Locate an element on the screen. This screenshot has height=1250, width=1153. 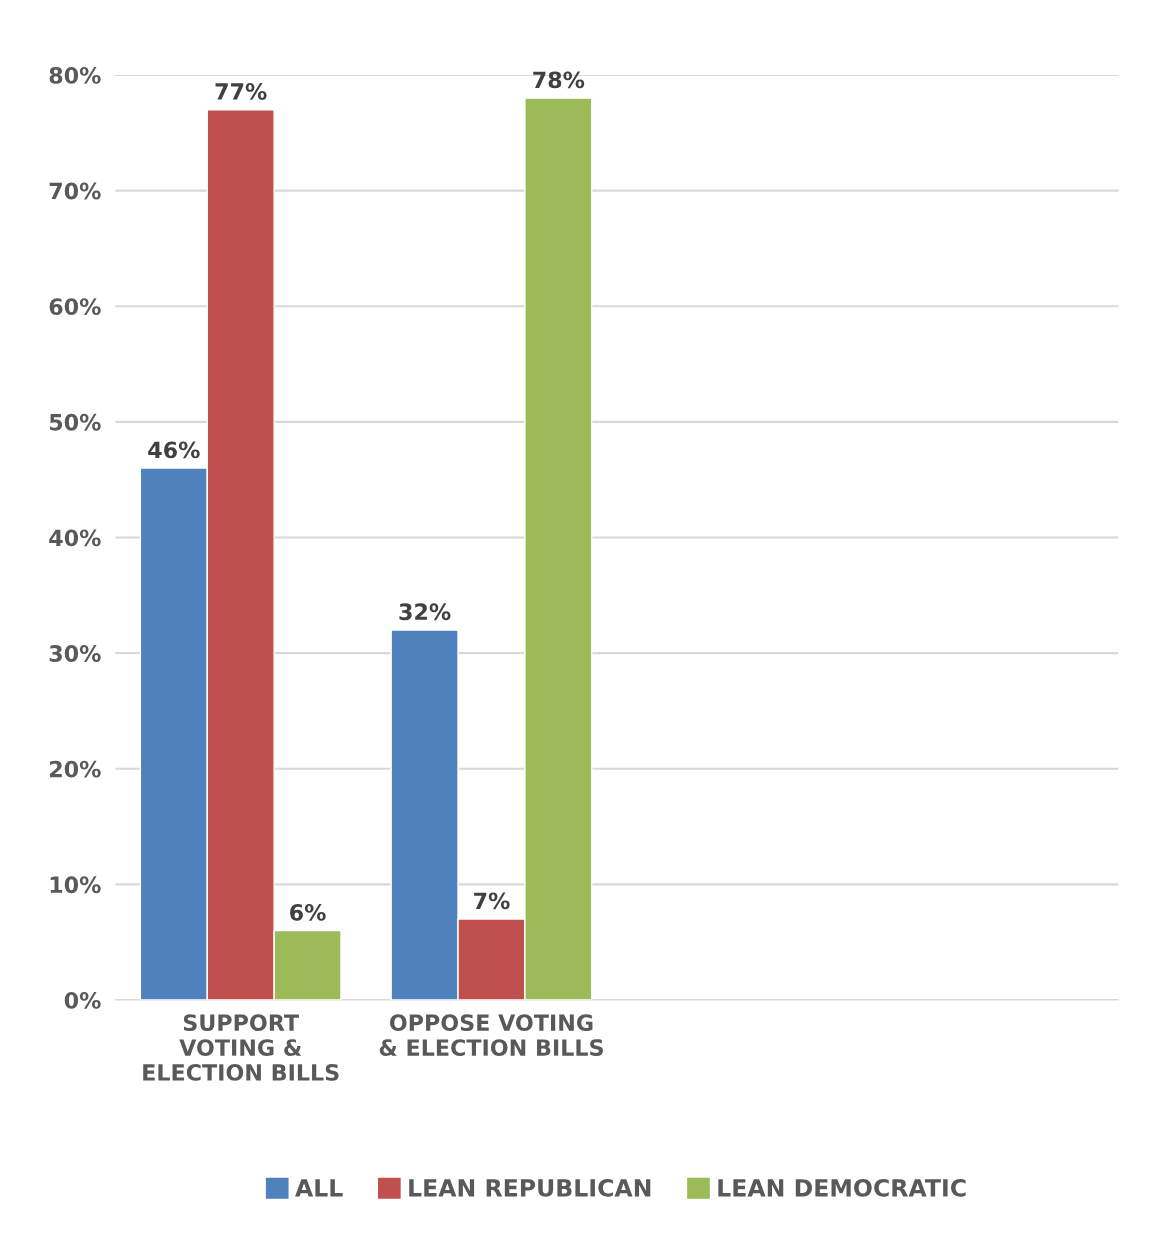
data-label: 7% is located at coordinates (492, 901).